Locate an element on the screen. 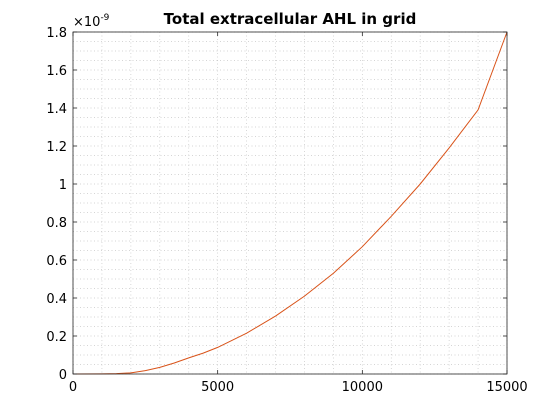 This screenshot has width=560, height=420. x-tick-label: 5000 is located at coordinates (217, 387).